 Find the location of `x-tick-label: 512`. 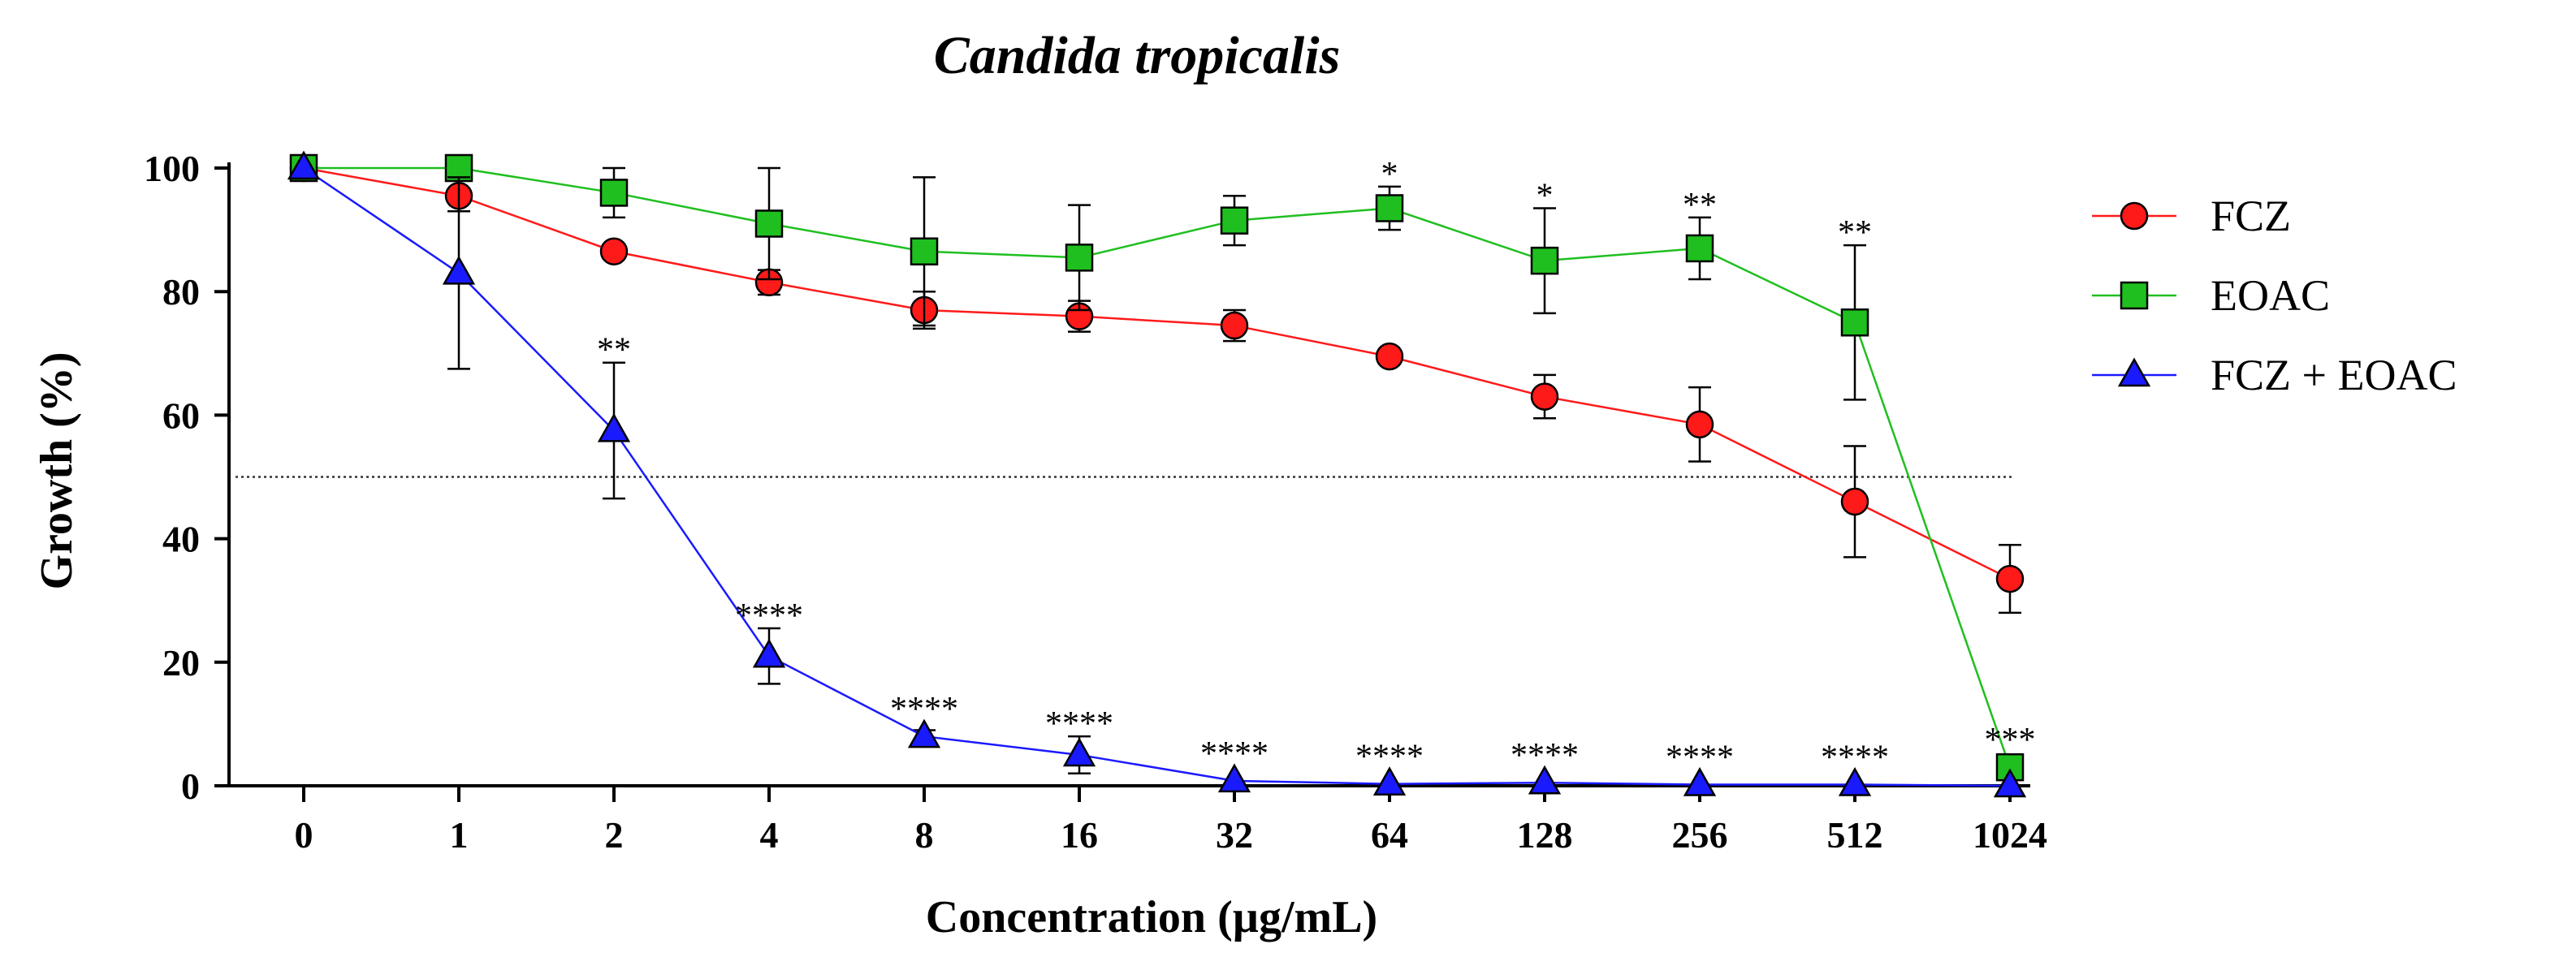

x-tick-label: 512 is located at coordinates (1855, 835).